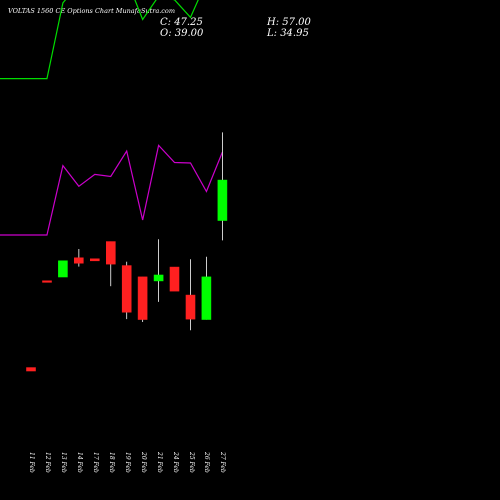  Describe the element at coordinates (95, 462) in the screenshot. I see `x-tick-label: 17 Feb` at that location.